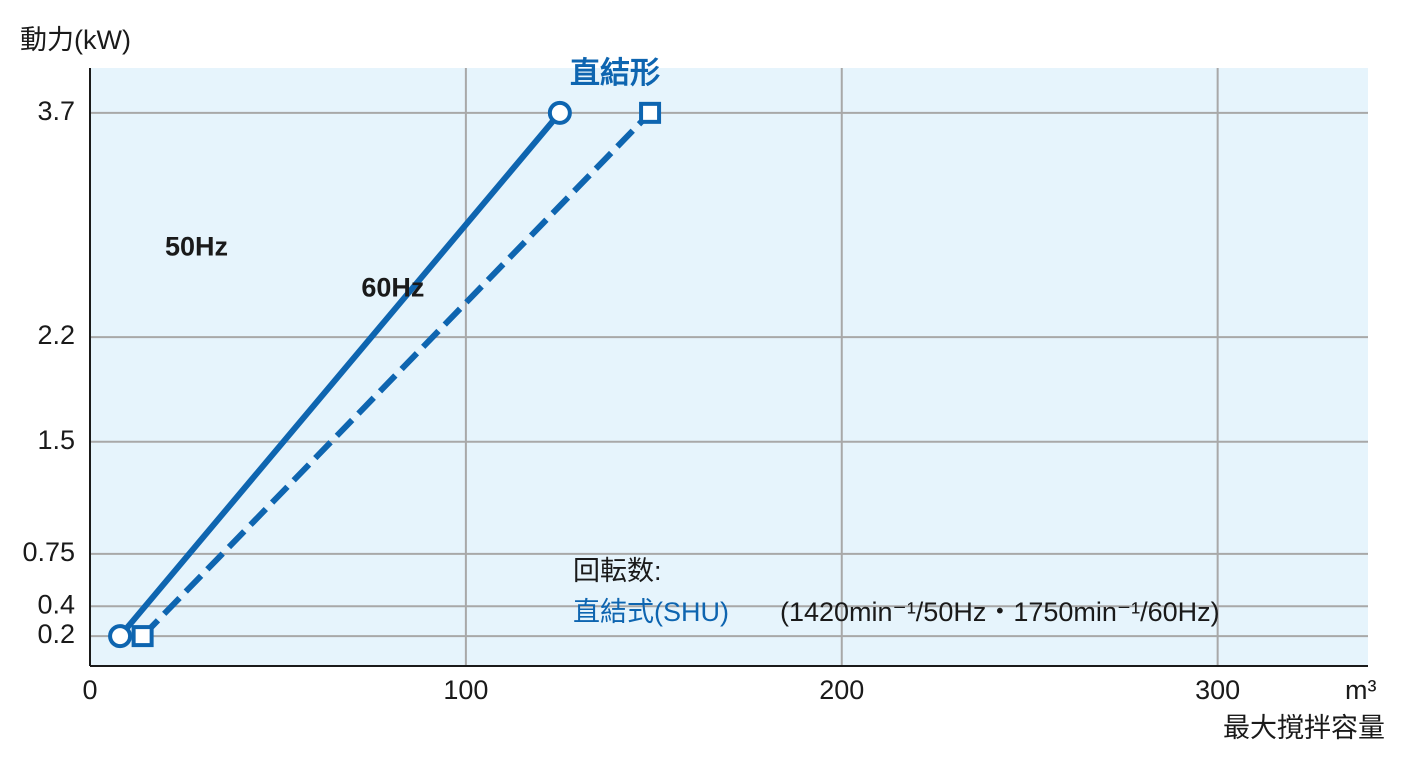  I want to click on y-tick-label: 0.2, so click(56, 634).